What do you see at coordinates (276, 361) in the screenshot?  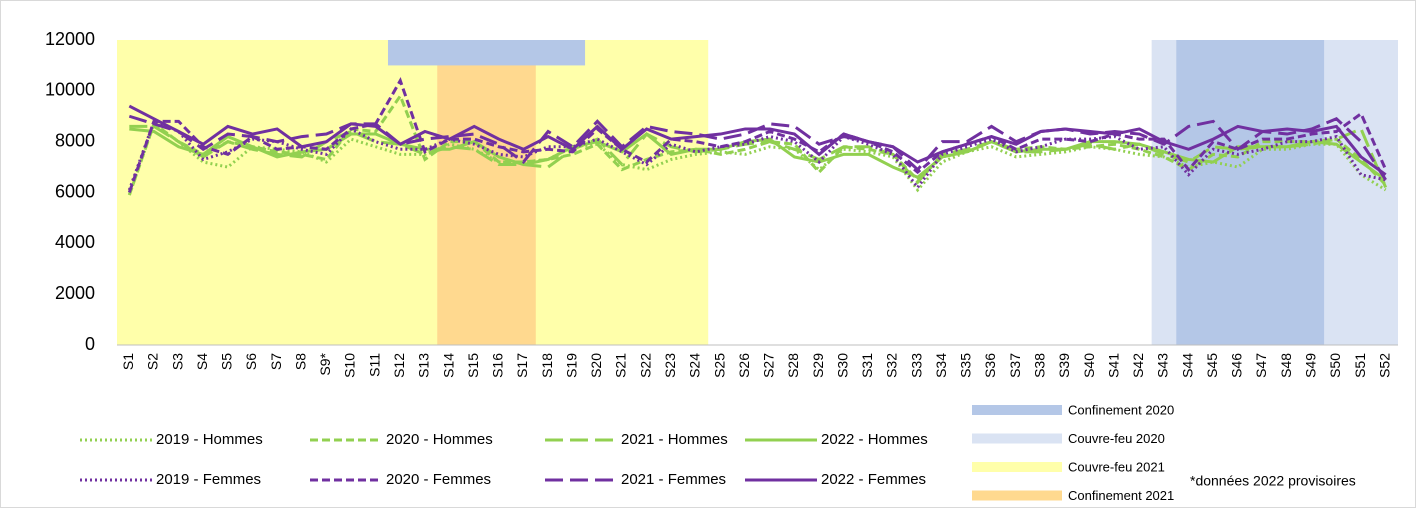 I see `x-tick-label: S7` at bounding box center [276, 361].